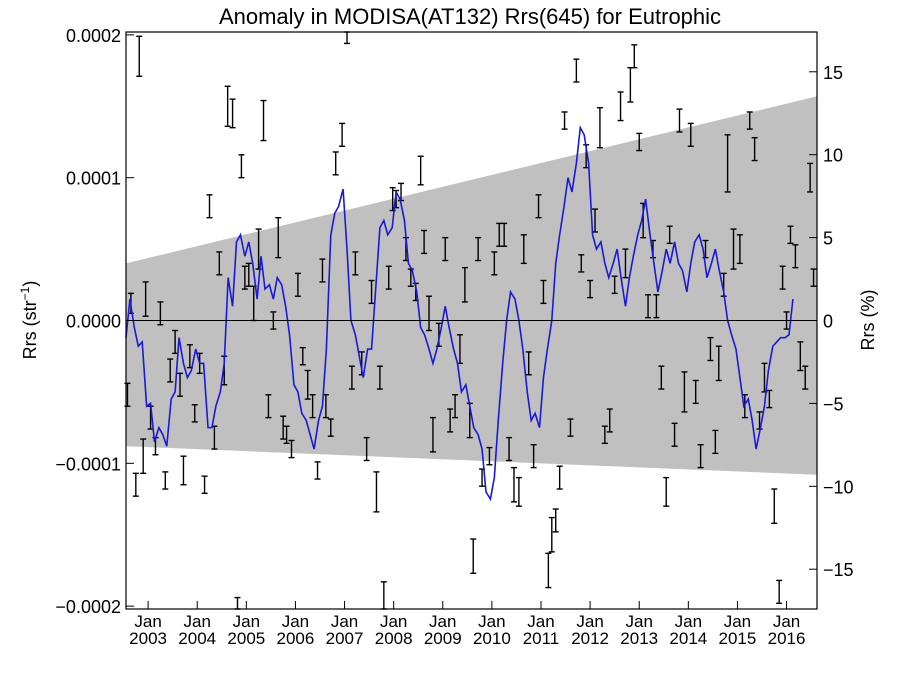  What do you see at coordinates (833, 404) in the screenshot?
I see `y-right-tick-label: −5` at bounding box center [833, 404].